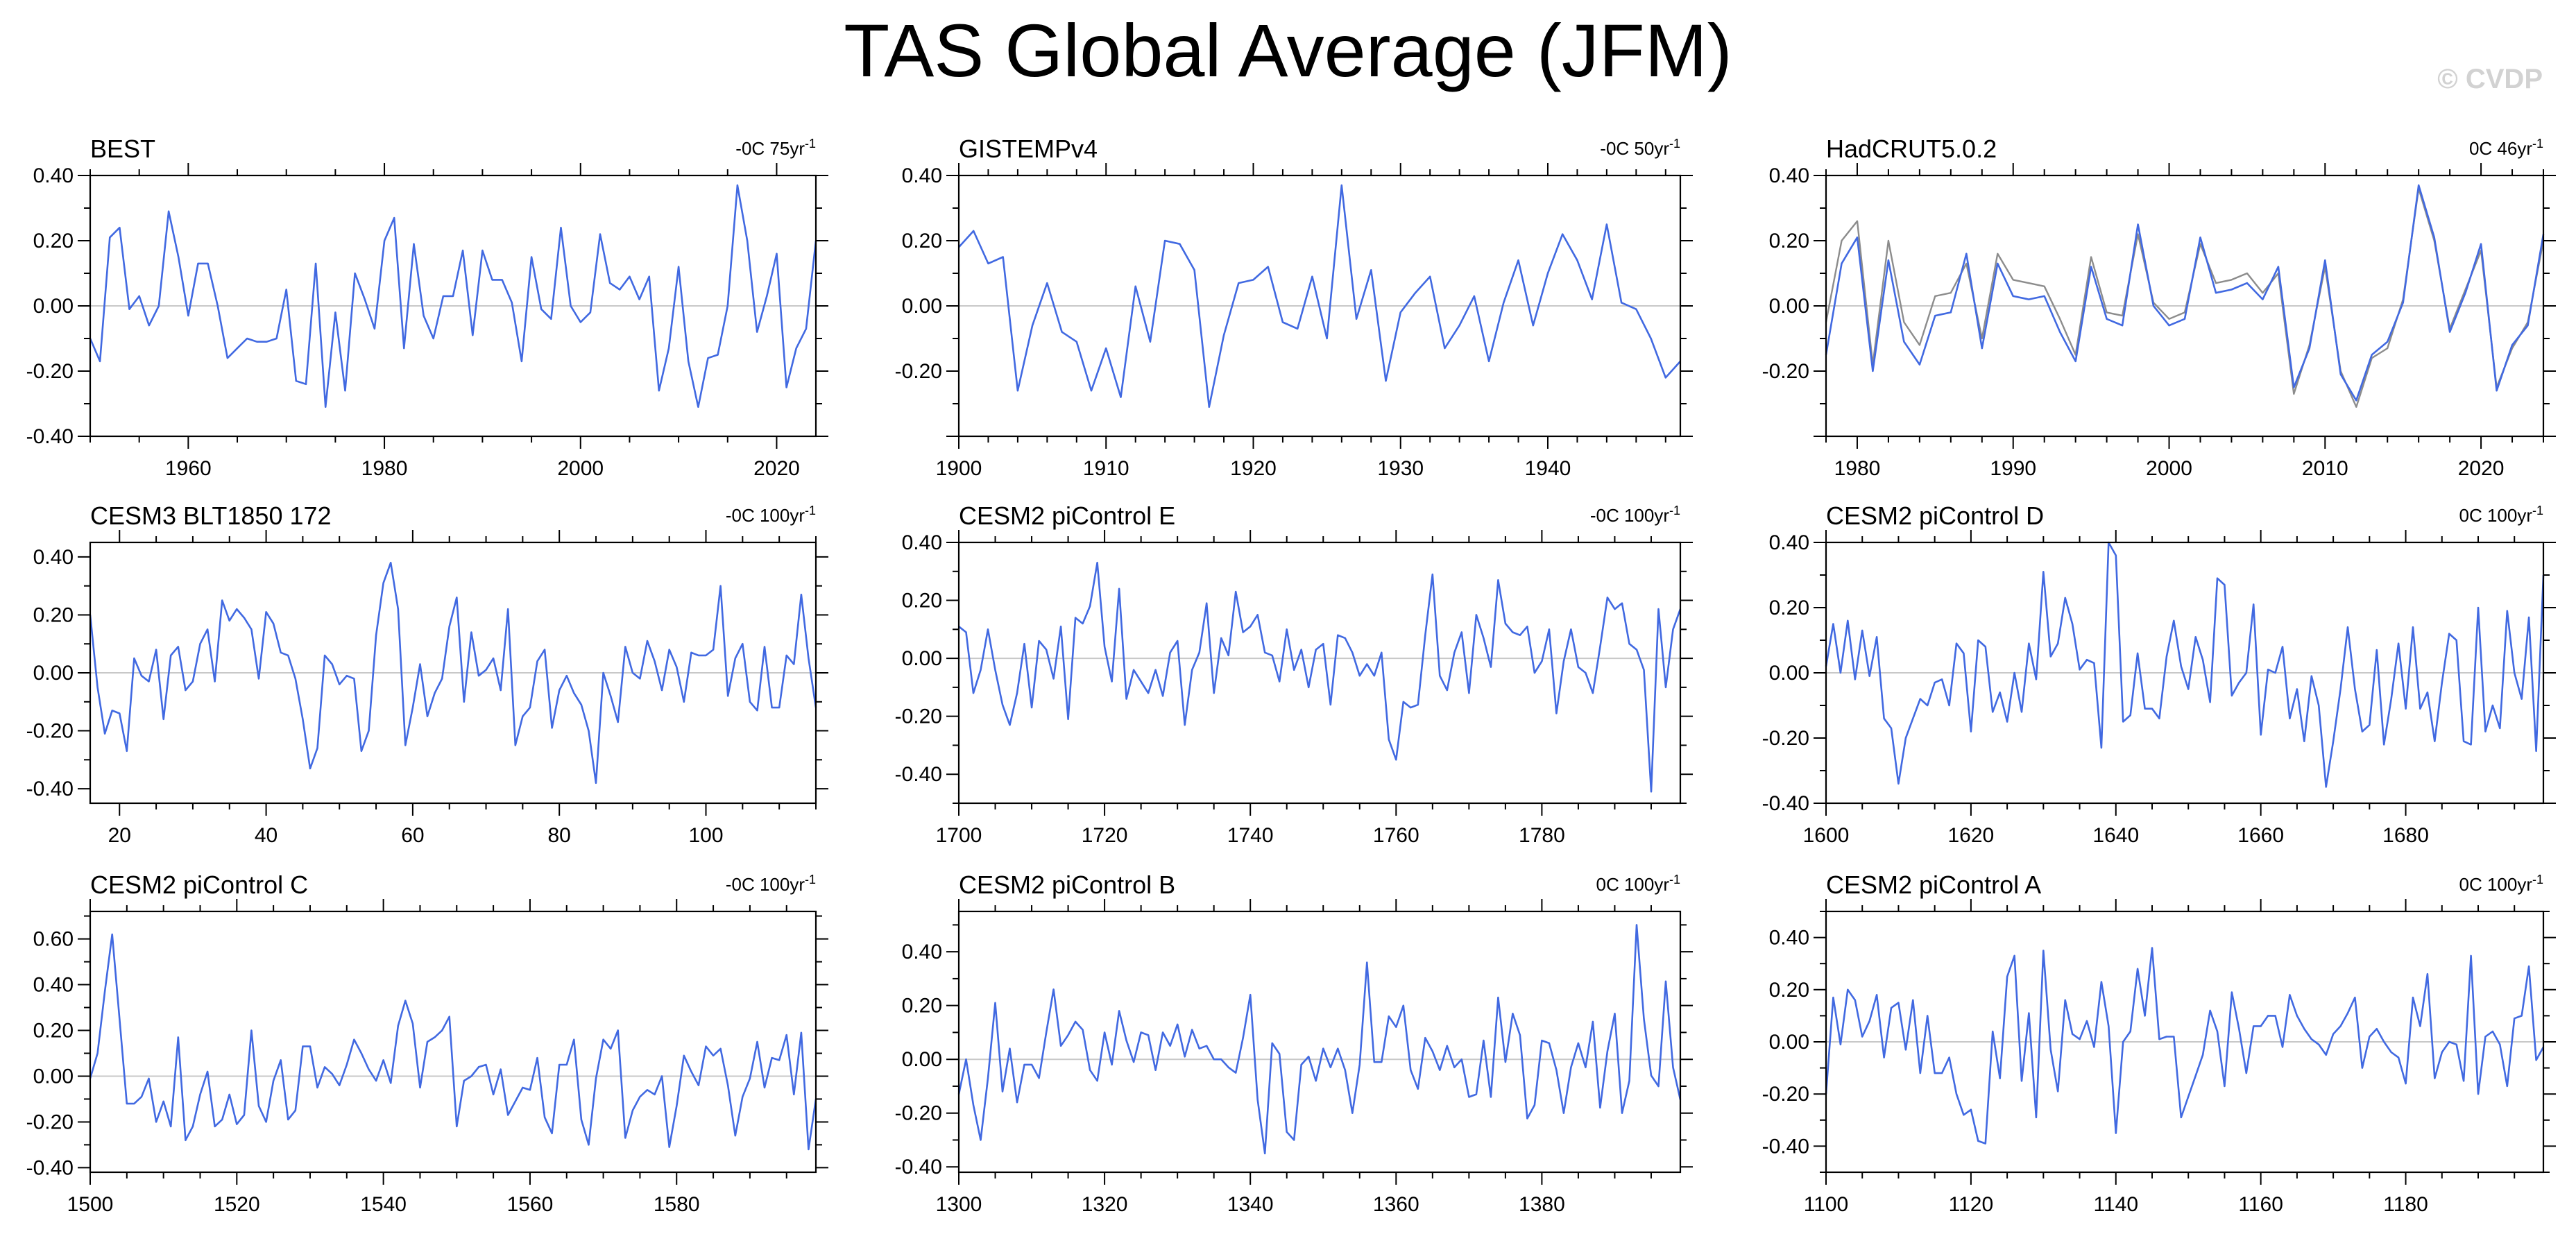  Describe the element at coordinates (2169, 469) in the screenshot. I see `x-tick-label: 2000` at that location.